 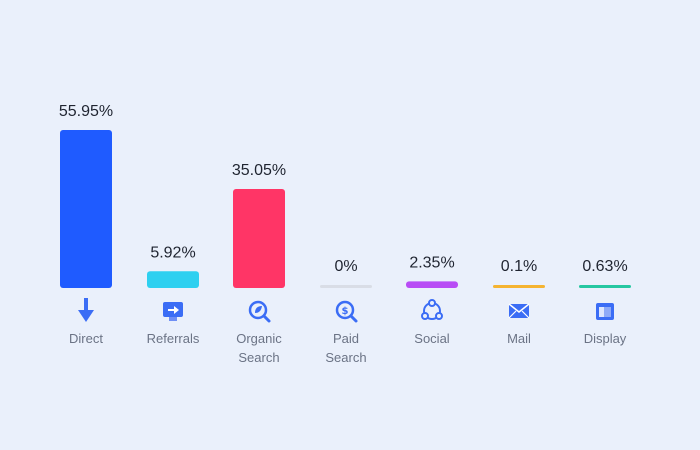 What do you see at coordinates (172, 252) in the screenshot?
I see `value-label-2: 5.92%` at bounding box center [172, 252].